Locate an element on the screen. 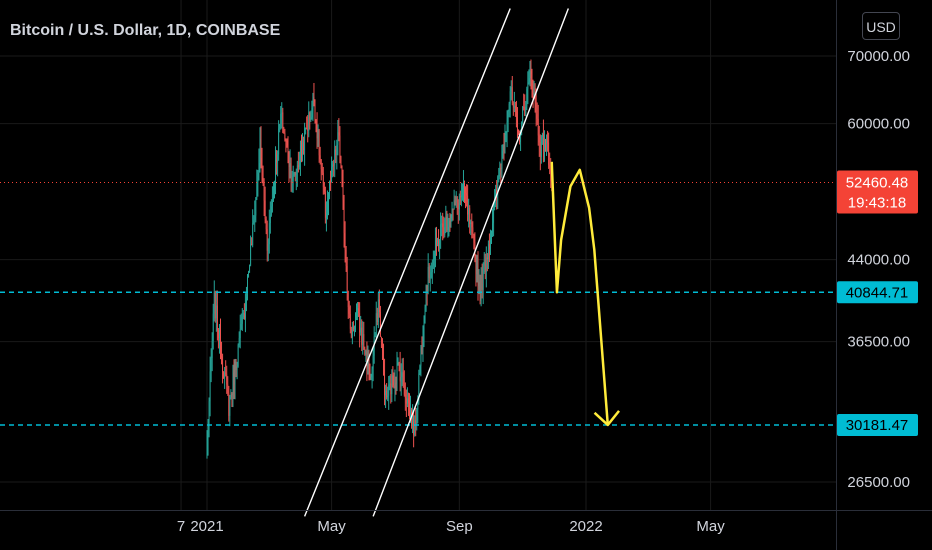 The width and height of the screenshot is (932, 550). projection-path is located at coordinates (585, 294).